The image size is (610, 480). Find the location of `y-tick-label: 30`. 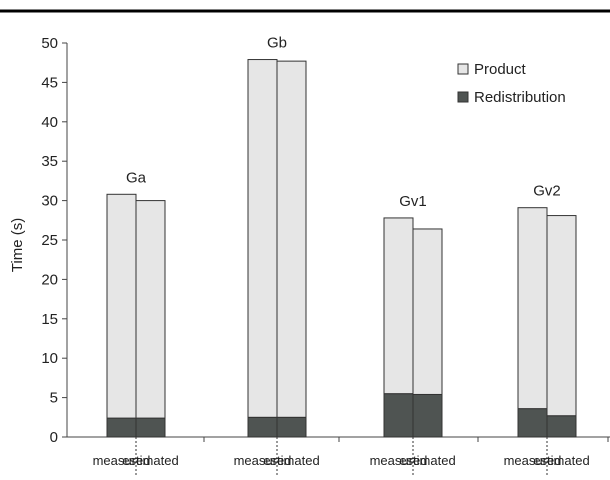

y-tick-label: 30 is located at coordinates (49, 201).